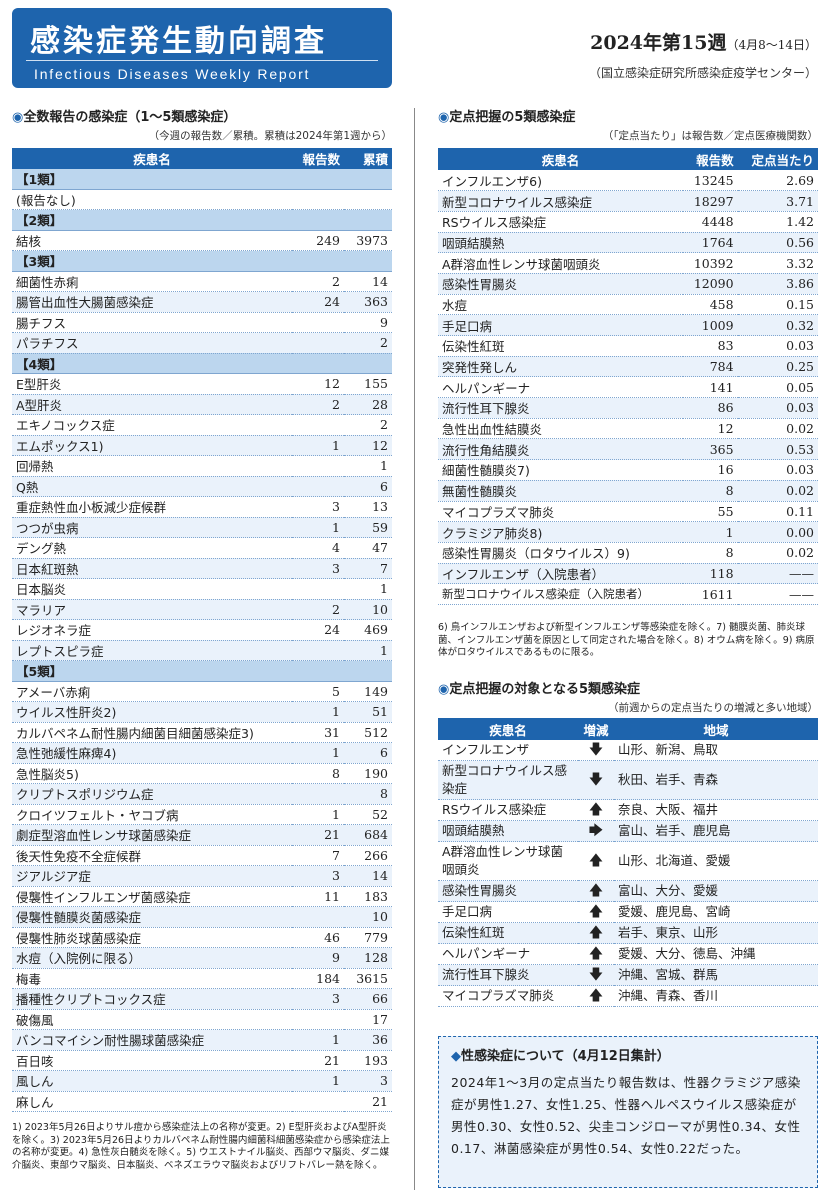 This screenshot has width=831, height=1200. I want to click on category-label: 【3類】, so click(202, 261).